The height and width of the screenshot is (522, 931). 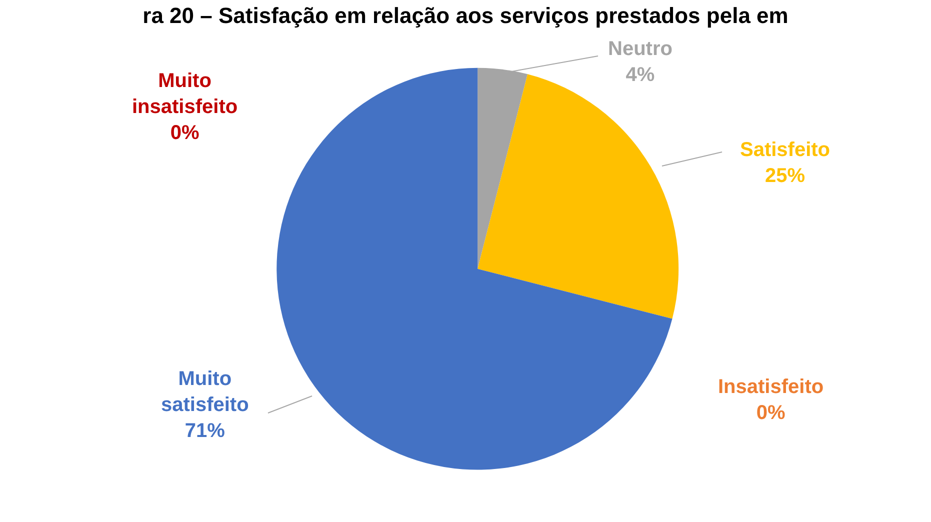 What do you see at coordinates (640, 75) in the screenshot?
I see `data-label: 4%` at bounding box center [640, 75].